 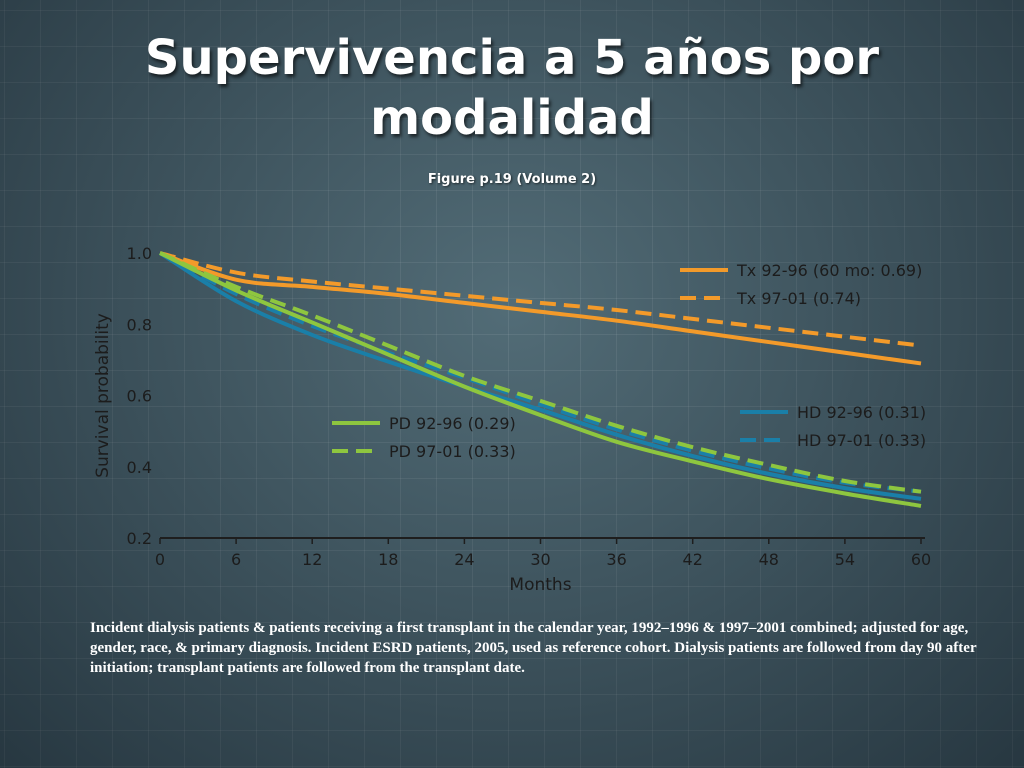 I want to click on x-tick-label: 30, so click(x=540, y=559).